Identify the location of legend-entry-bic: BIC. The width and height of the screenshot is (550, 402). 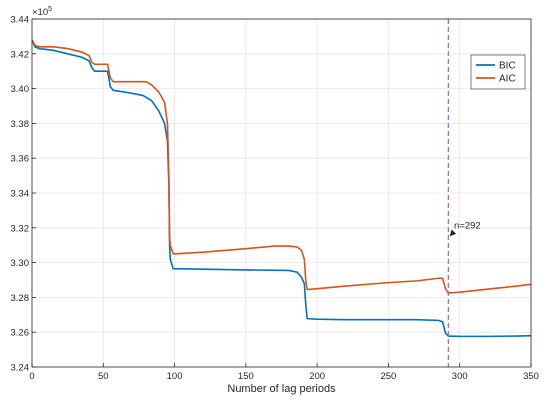
(507, 66).